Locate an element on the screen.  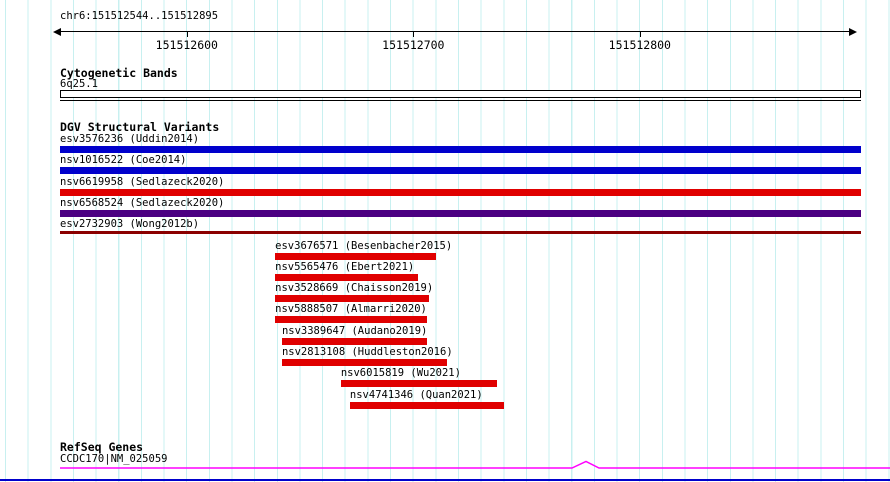
variant-label: nsv2813108 (Huddleston2016) is located at coordinates (367, 352).